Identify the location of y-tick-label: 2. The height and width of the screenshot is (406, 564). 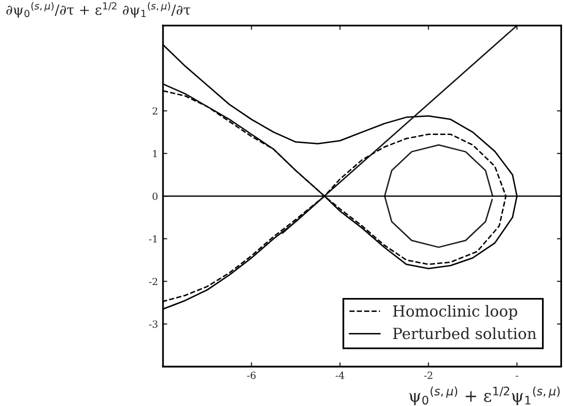
(155, 111).